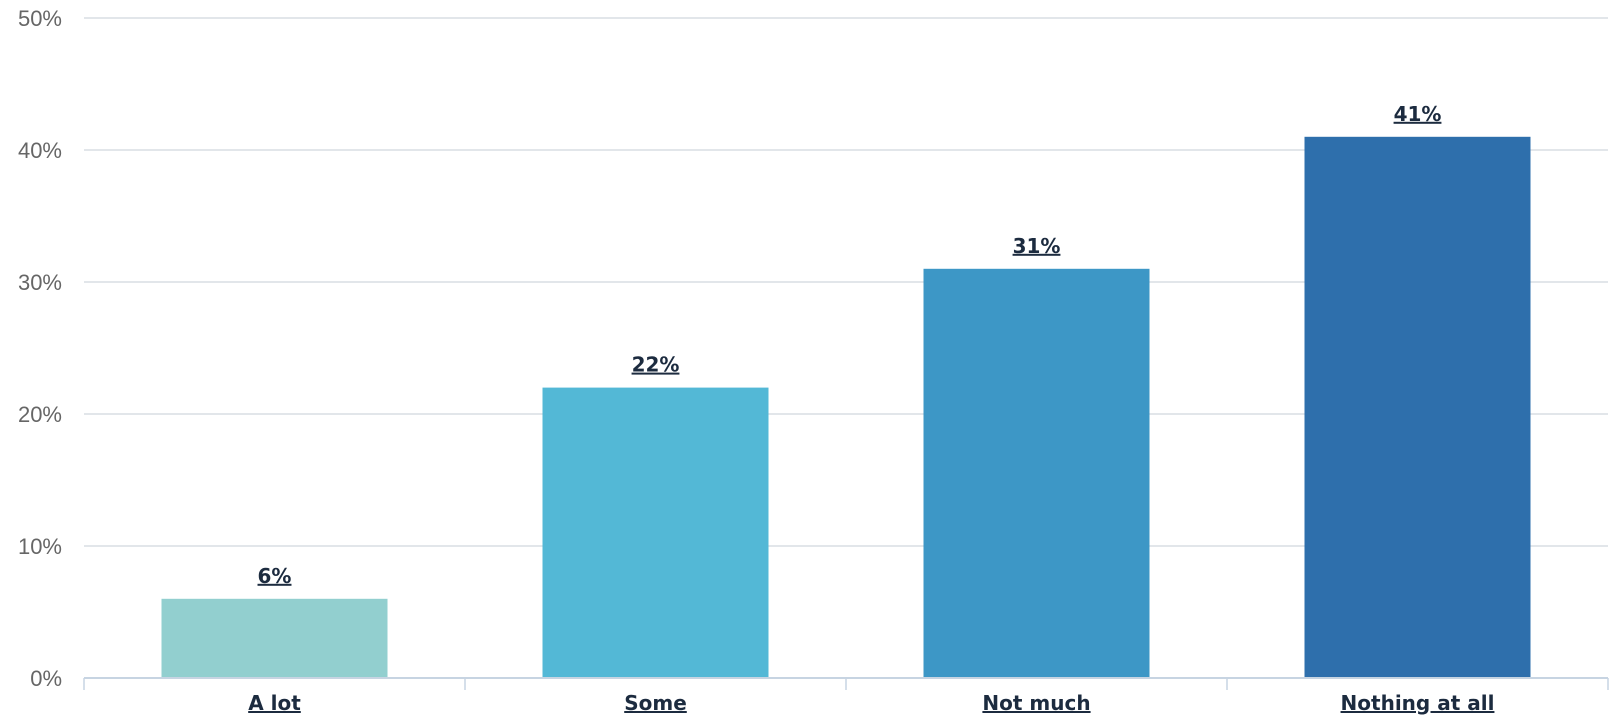  What do you see at coordinates (1037, 246) in the screenshot?
I see `data-label: 31%` at bounding box center [1037, 246].